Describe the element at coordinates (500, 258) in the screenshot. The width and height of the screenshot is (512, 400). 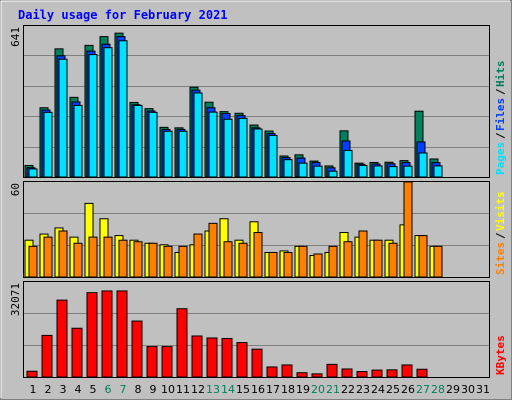
I see `legend-sites: Sites` at that location.